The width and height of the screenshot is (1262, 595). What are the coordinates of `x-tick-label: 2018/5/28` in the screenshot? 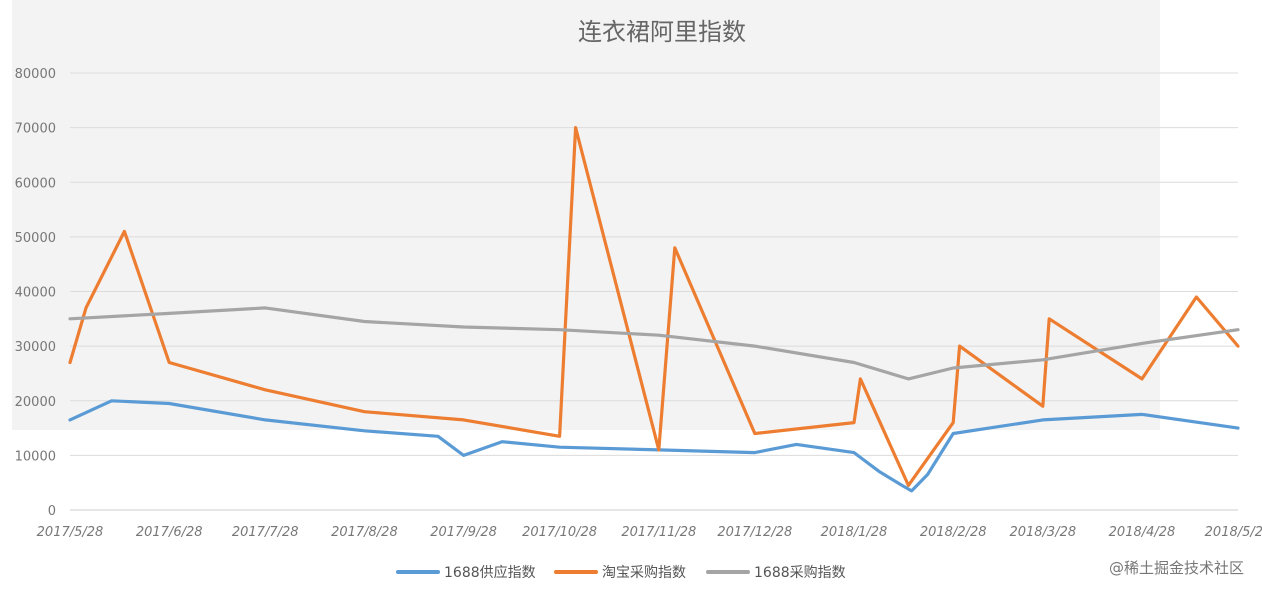 It's located at (1233, 532).